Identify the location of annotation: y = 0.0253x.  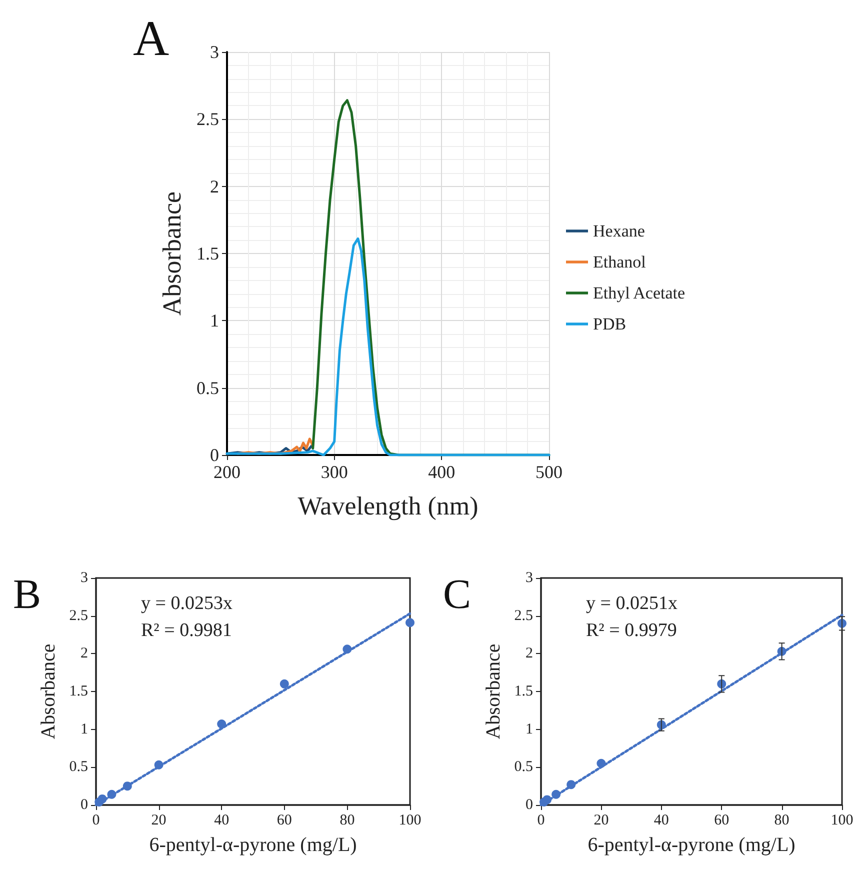
(187, 603).